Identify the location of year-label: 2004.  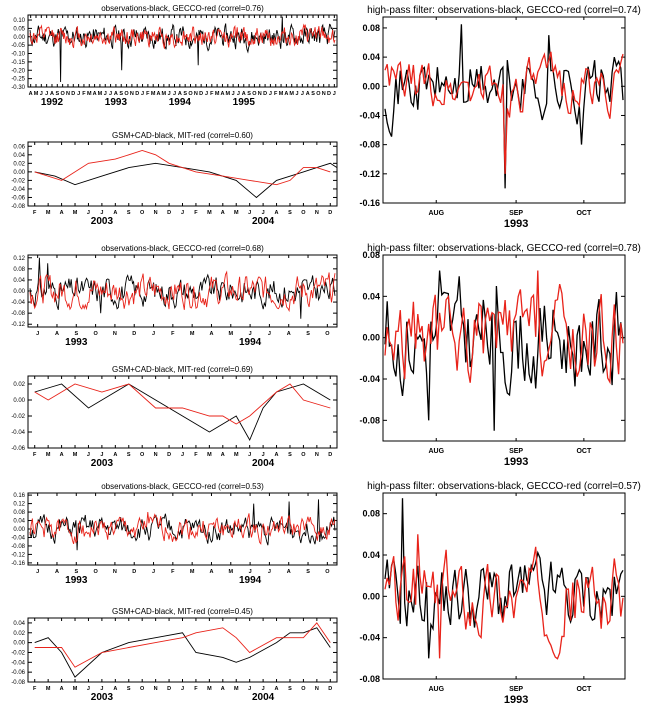
(263, 221).